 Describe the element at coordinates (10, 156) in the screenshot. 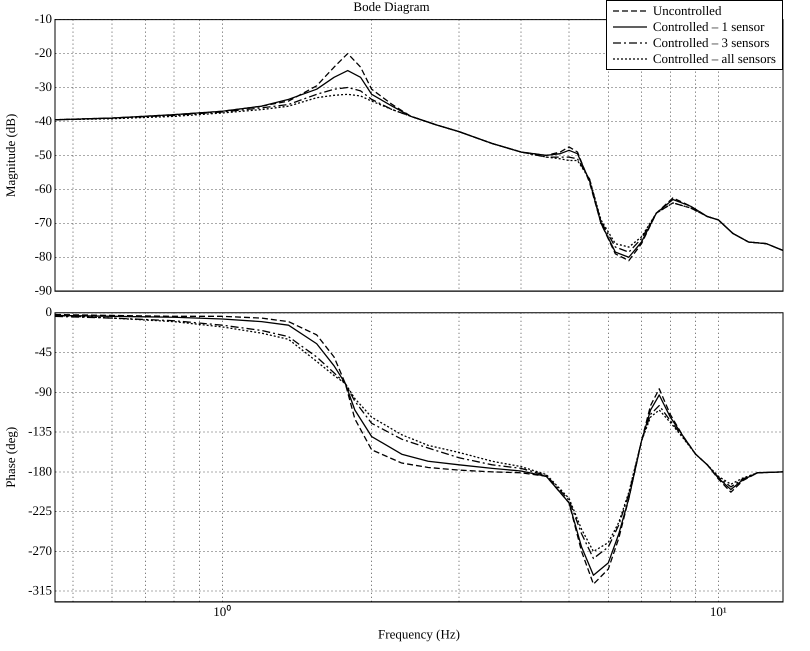

I see `y-axis-title: Magnitude (dB)` at that location.